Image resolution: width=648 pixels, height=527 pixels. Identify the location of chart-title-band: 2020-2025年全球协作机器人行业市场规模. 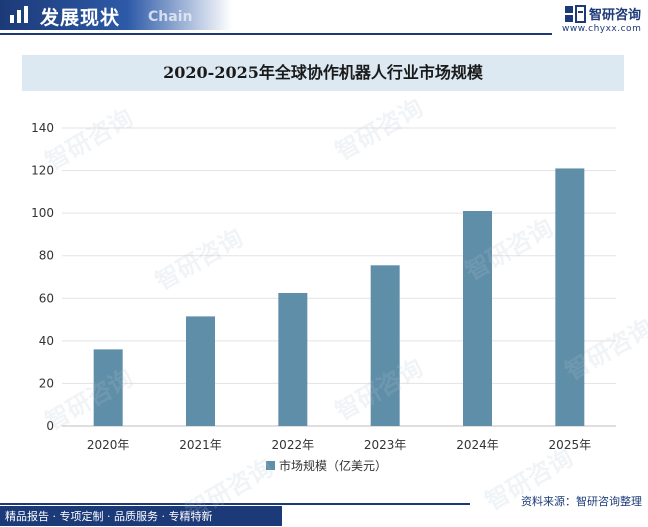
(323, 73).